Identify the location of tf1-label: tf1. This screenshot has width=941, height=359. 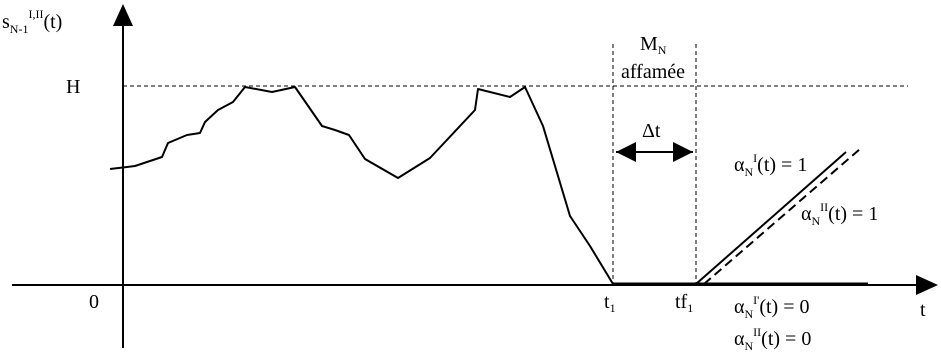
(684, 303).